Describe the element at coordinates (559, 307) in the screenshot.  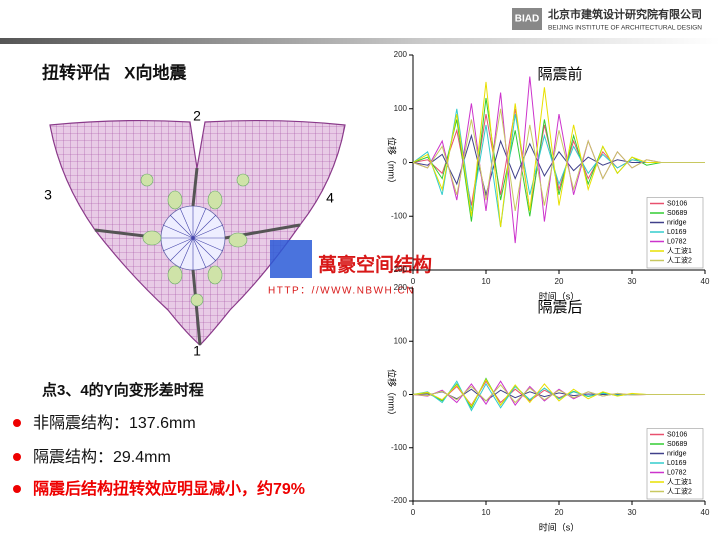
I see `chart-title: 隔震后` at that location.